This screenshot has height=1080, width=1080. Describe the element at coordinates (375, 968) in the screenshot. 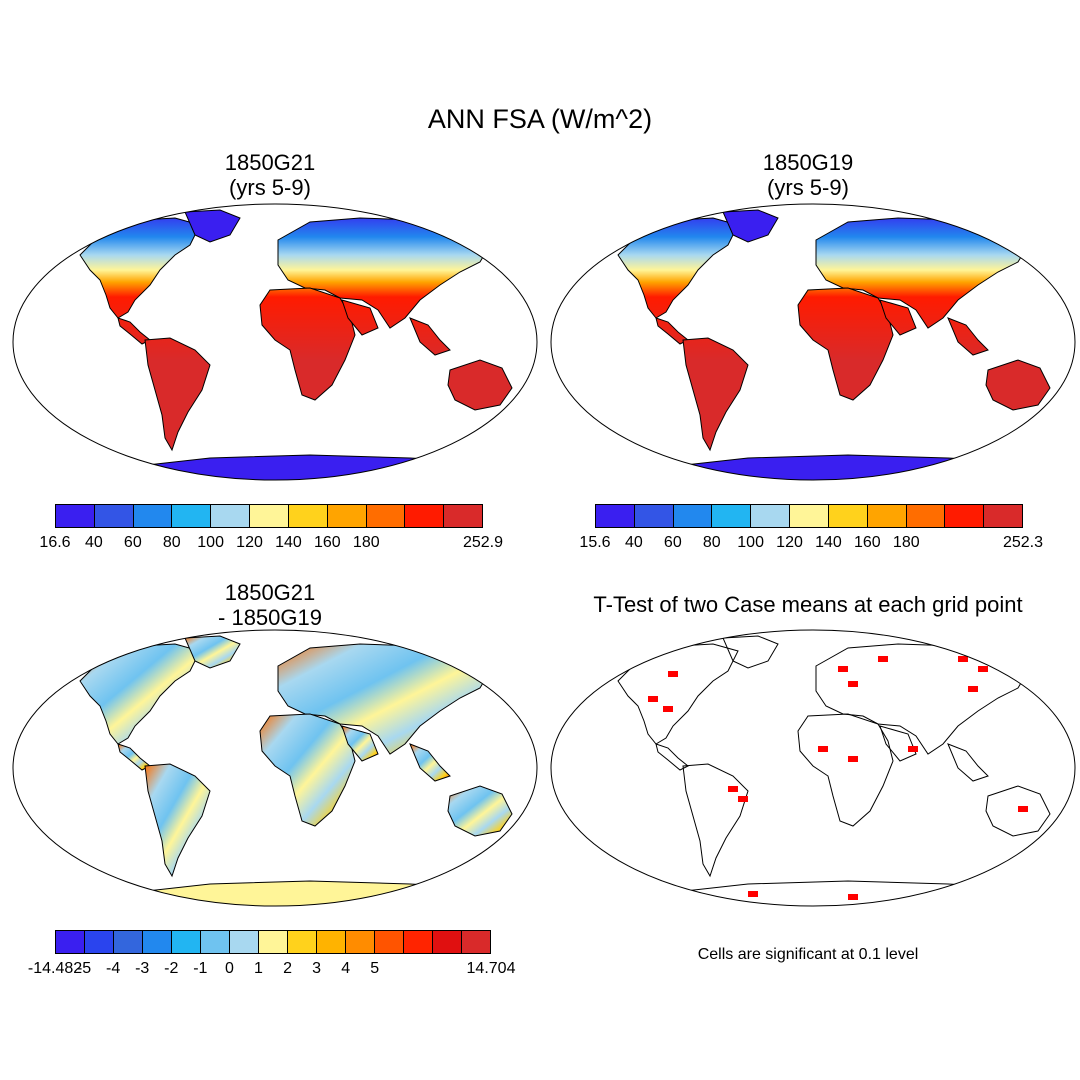

I see `colorbar-tick-label: 5` at that location.